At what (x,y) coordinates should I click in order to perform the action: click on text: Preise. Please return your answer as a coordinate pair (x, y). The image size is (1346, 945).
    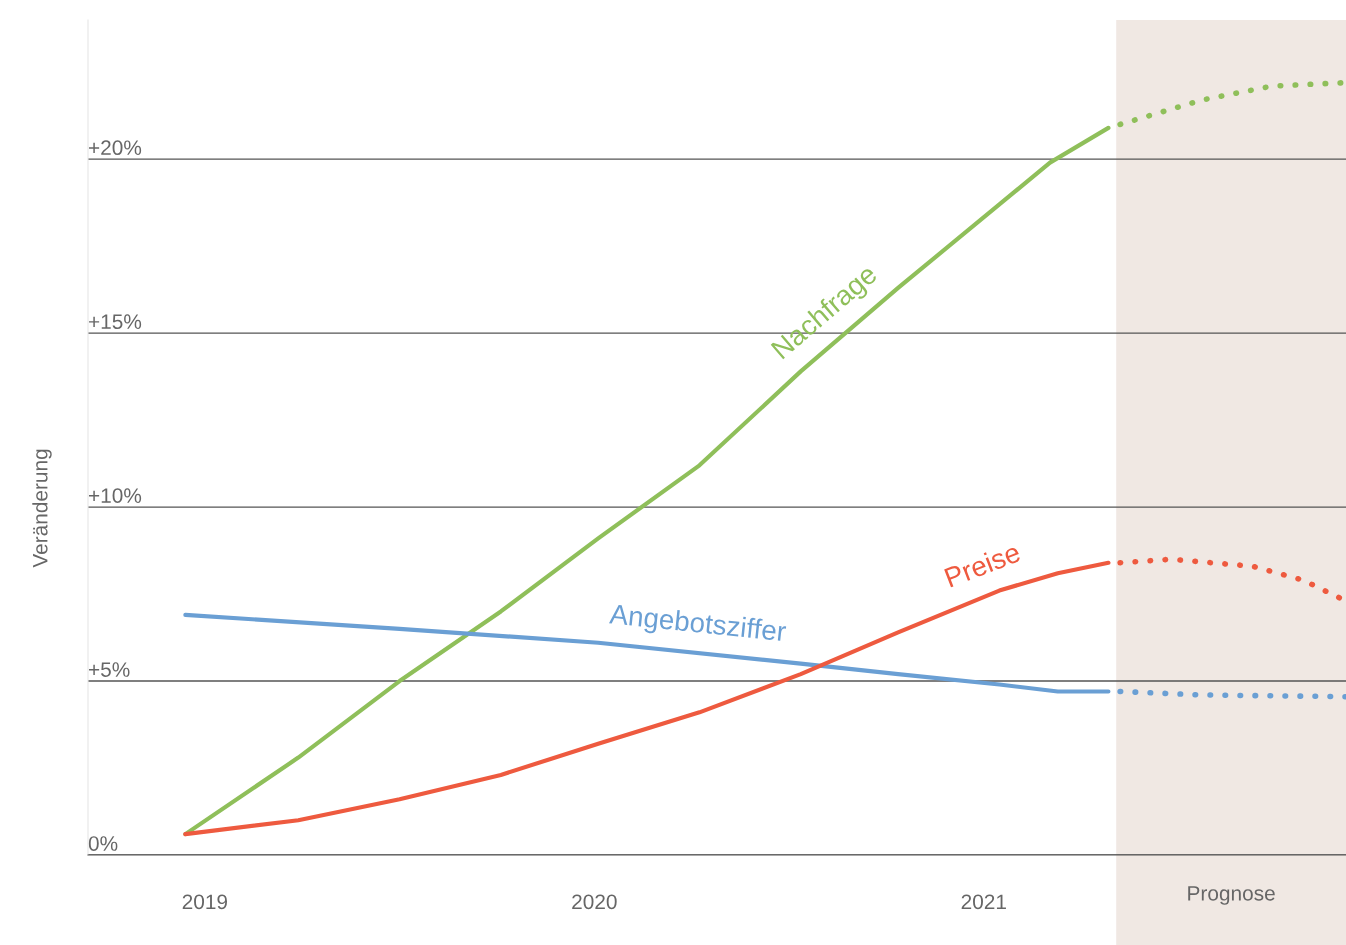
    Looking at the image, I should click on (982, 564).